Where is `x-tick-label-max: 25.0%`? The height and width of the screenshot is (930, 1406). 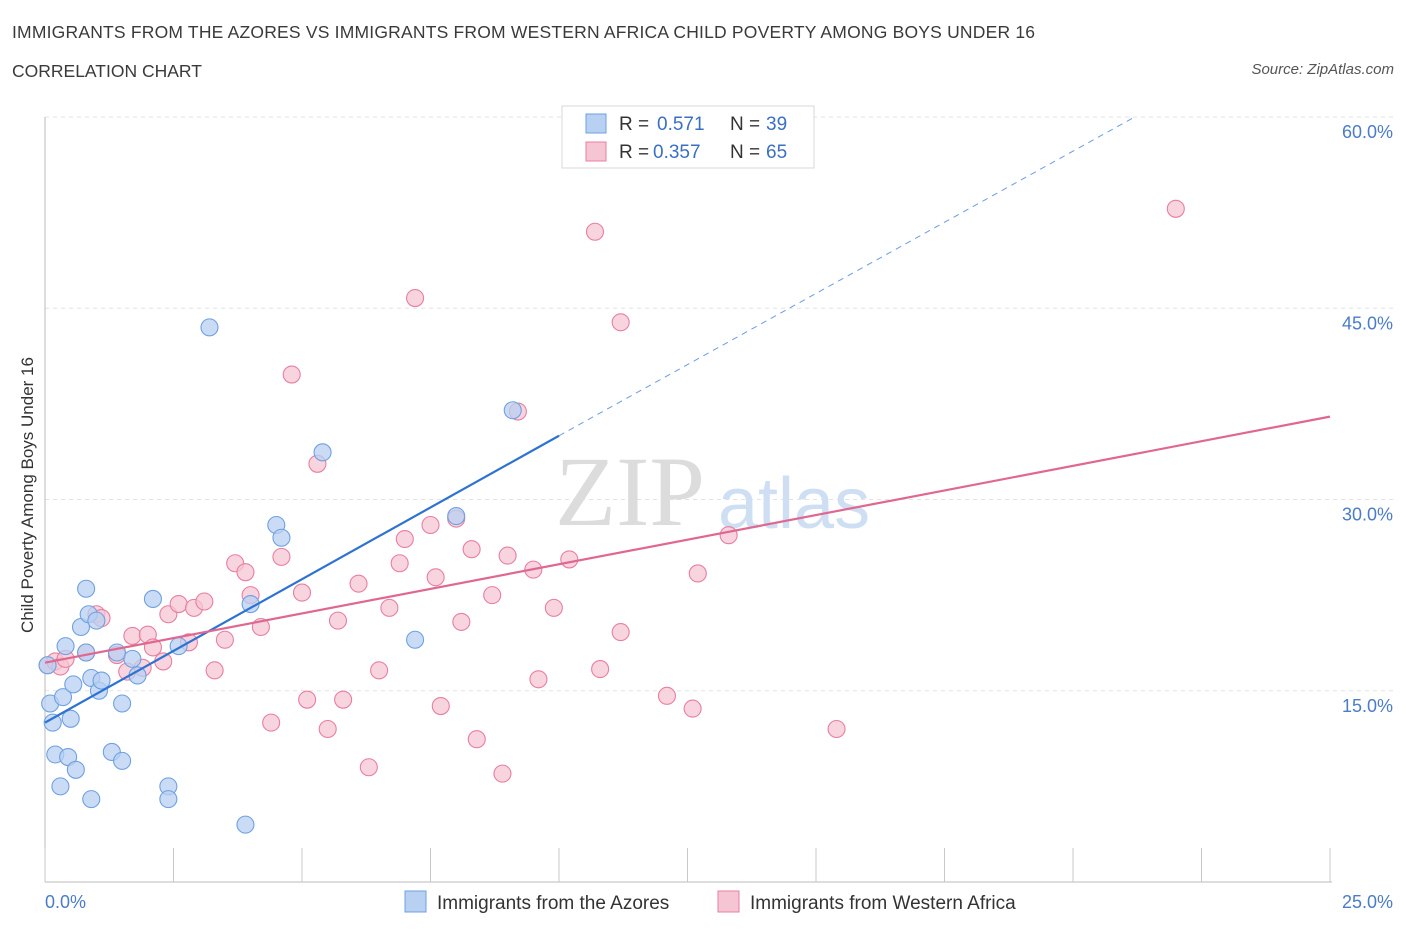
x-tick-label-max: 25.0% is located at coordinates (1367, 902).